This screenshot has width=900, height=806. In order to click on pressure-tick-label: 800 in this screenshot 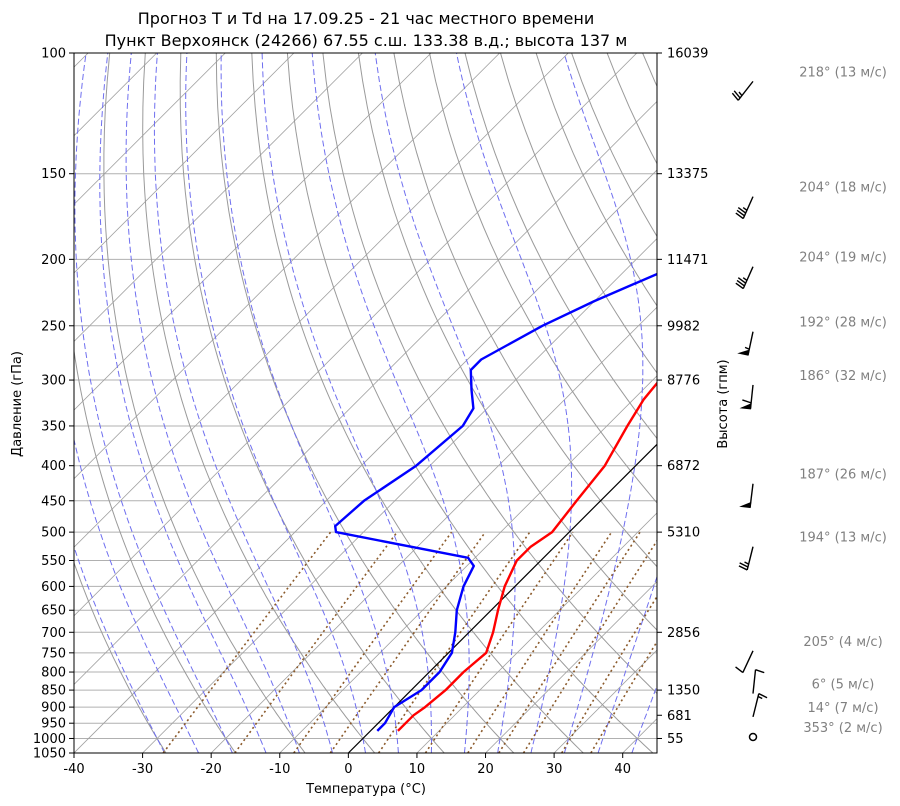, I will do `click(53, 673)`.